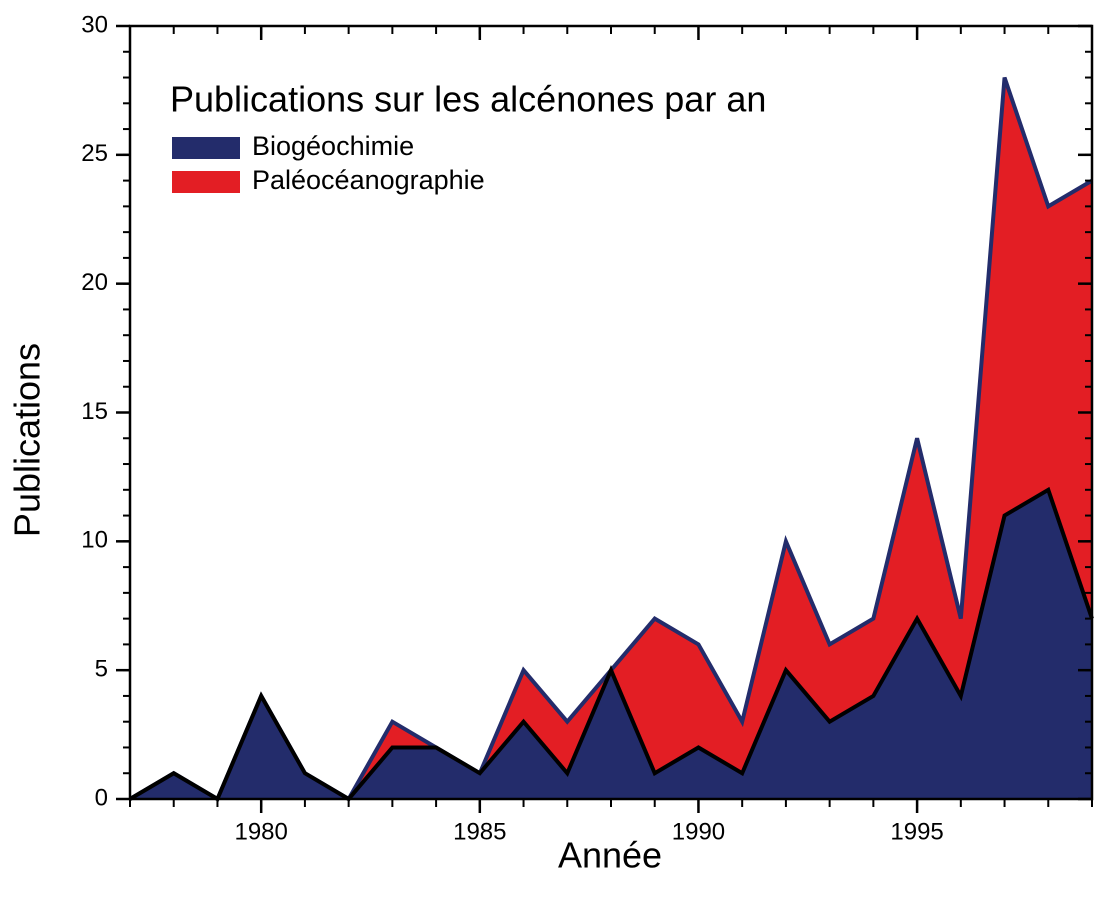 This screenshot has width=1100, height=899. I want to click on legend-label: Biogéochimie, so click(333, 146).